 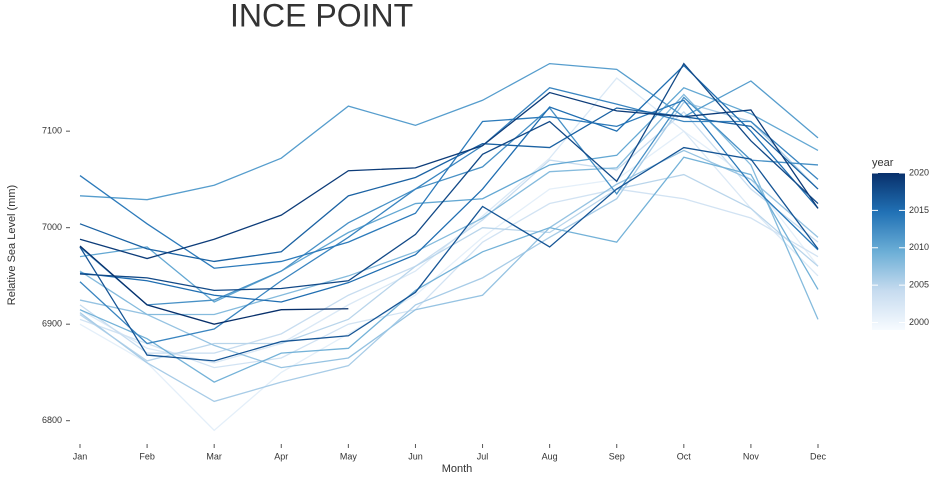 What do you see at coordinates (349, 456) in the screenshot?
I see `x-tick-label: May` at bounding box center [349, 456].